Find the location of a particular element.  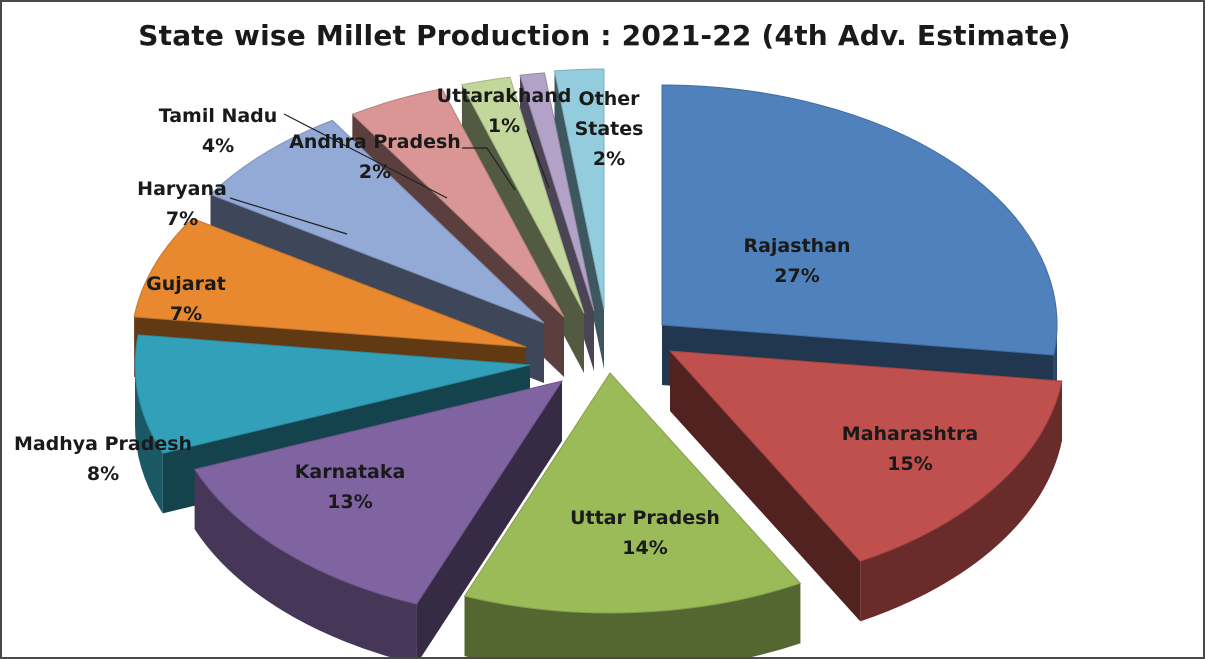

slice-name-gujarat: Gujarat is located at coordinates (186, 284).